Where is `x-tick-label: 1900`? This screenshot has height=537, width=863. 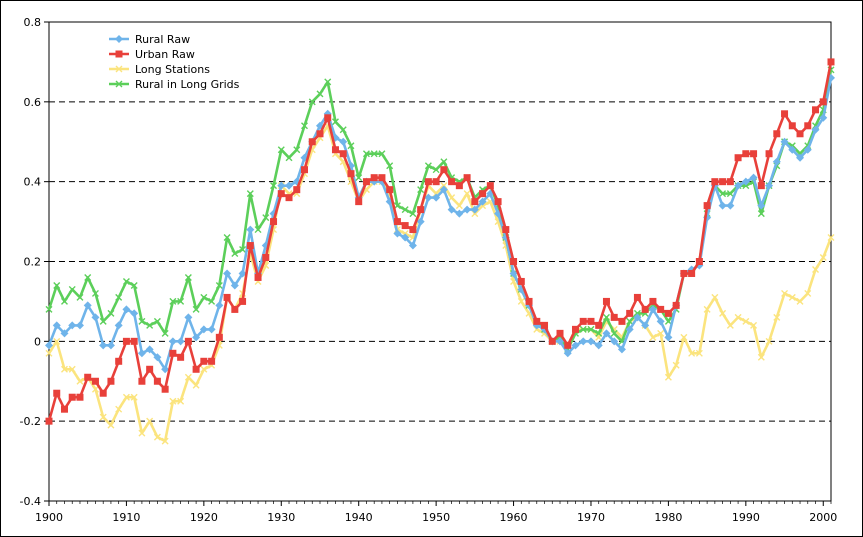 x-tick-label: 1900 is located at coordinates (49, 517).